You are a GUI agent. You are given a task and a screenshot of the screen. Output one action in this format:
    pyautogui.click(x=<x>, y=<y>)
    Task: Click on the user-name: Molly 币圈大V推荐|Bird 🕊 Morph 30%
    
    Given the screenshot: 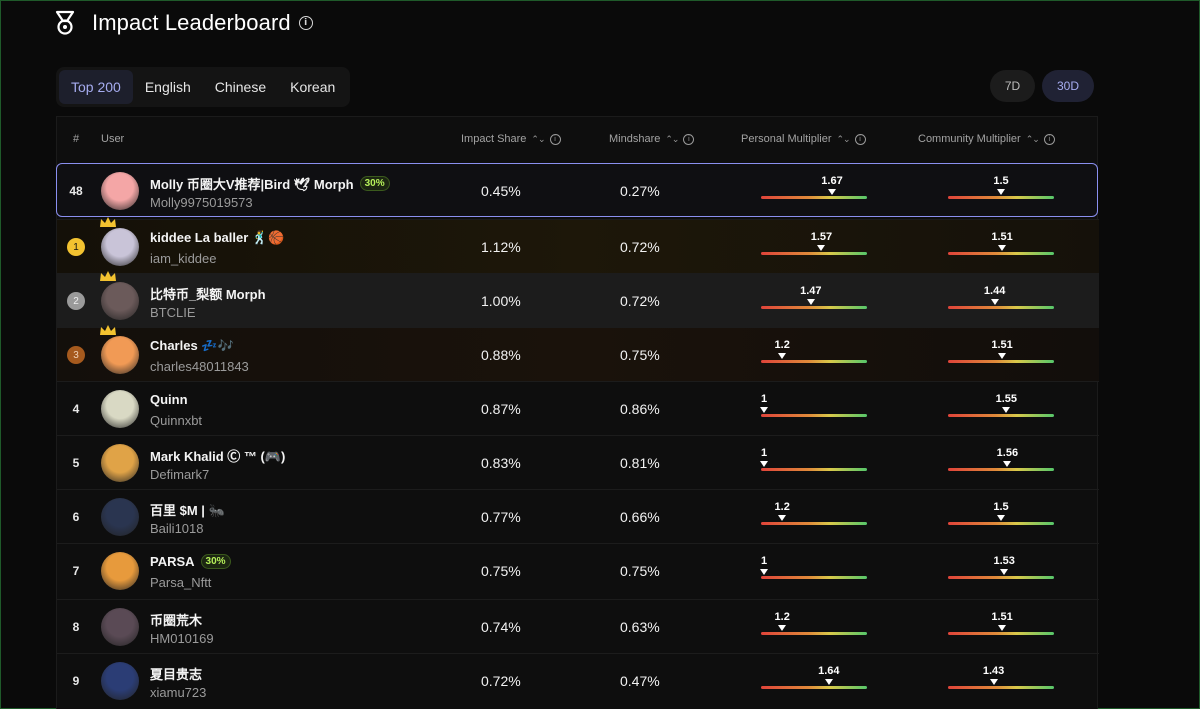 What is the action you would take?
    pyautogui.click(x=270, y=183)
    